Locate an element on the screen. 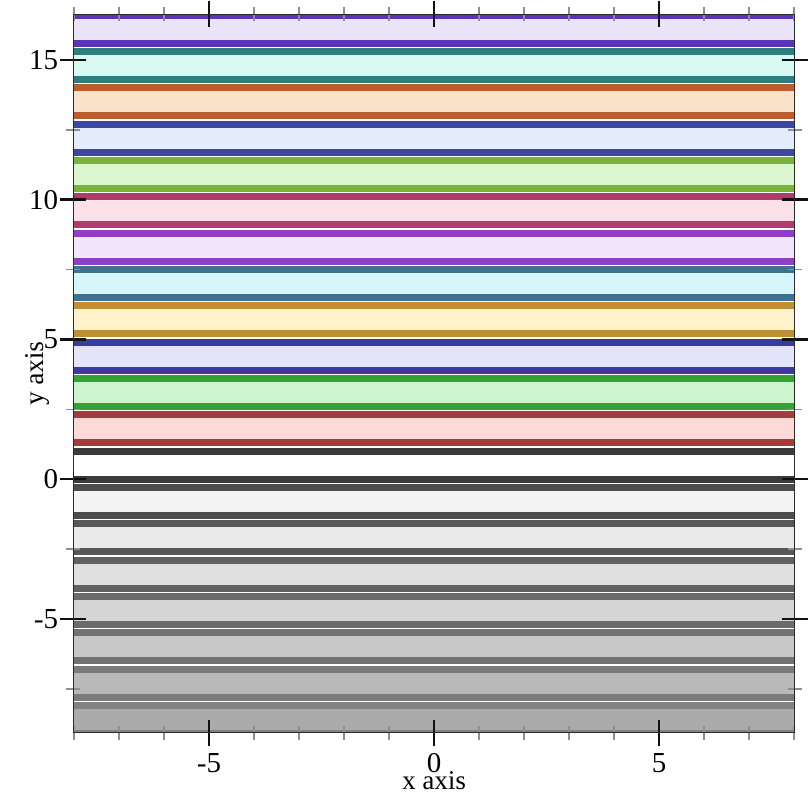 This screenshot has height=812, width=812. x-tick-label: 5 is located at coordinates (659, 763).